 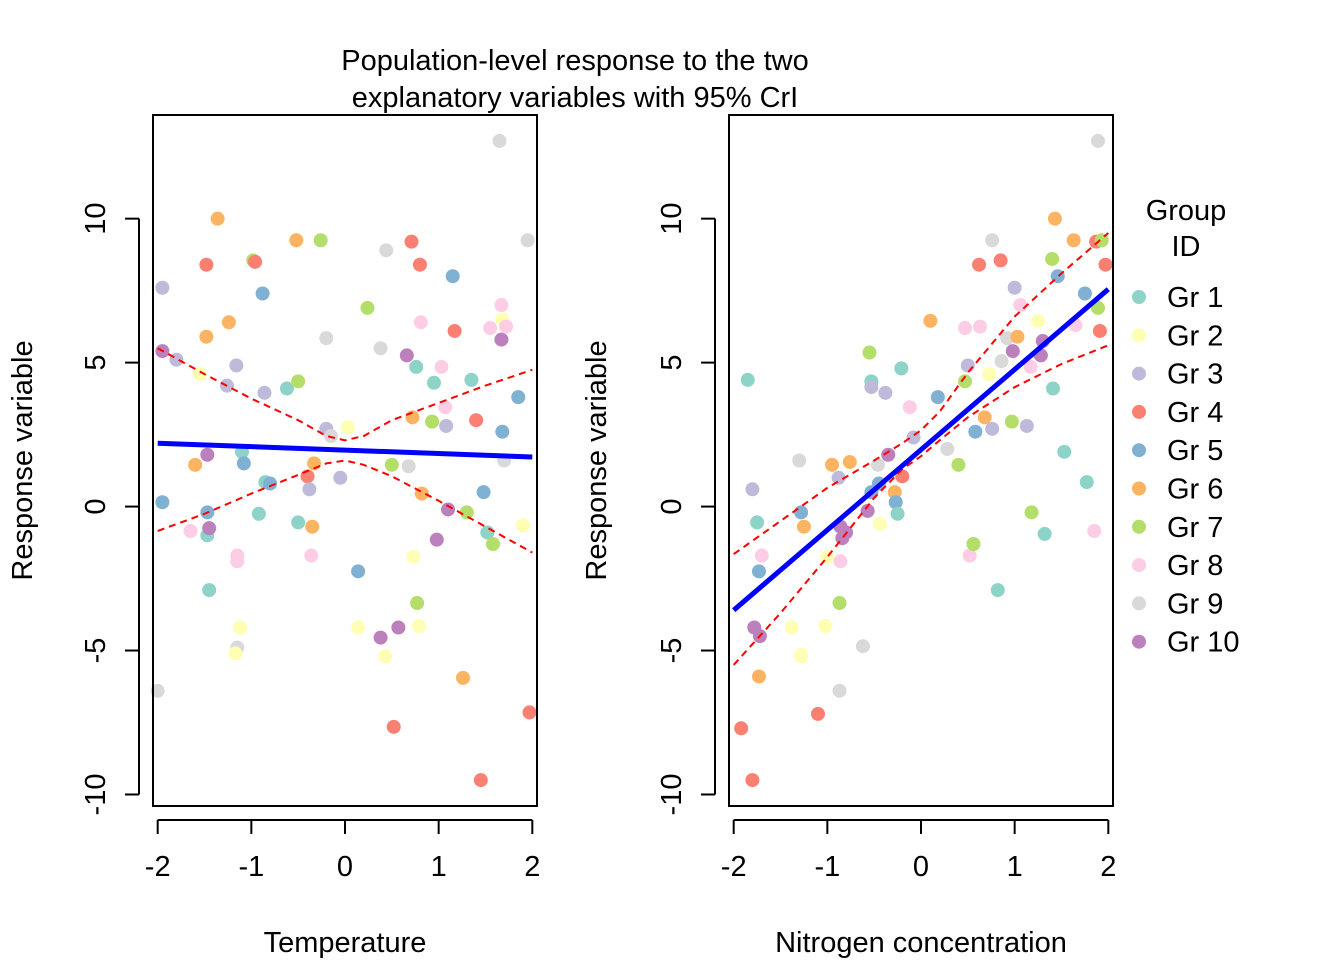 I want to click on temperature-x-tick-label-1: -1, so click(x=251, y=867).